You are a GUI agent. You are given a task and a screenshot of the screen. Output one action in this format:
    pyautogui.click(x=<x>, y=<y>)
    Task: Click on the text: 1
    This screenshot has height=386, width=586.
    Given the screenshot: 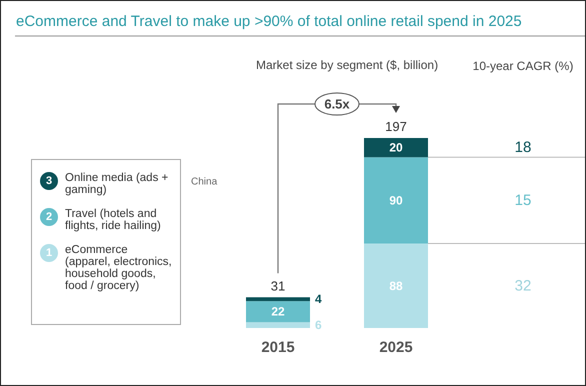 What is the action you would take?
    pyautogui.click(x=49, y=253)
    